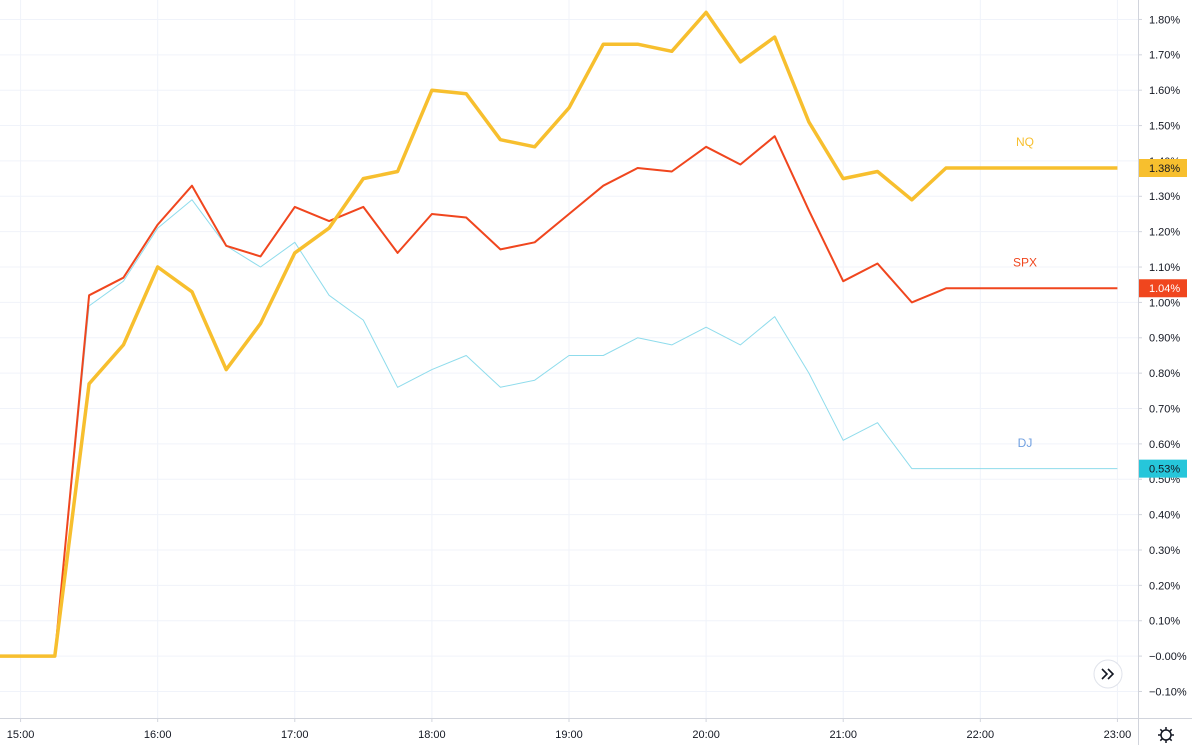 This screenshot has height=745, width=1192. What do you see at coordinates (1168, 657) in the screenshot?
I see `y-tick-label: −0.00%` at bounding box center [1168, 657].